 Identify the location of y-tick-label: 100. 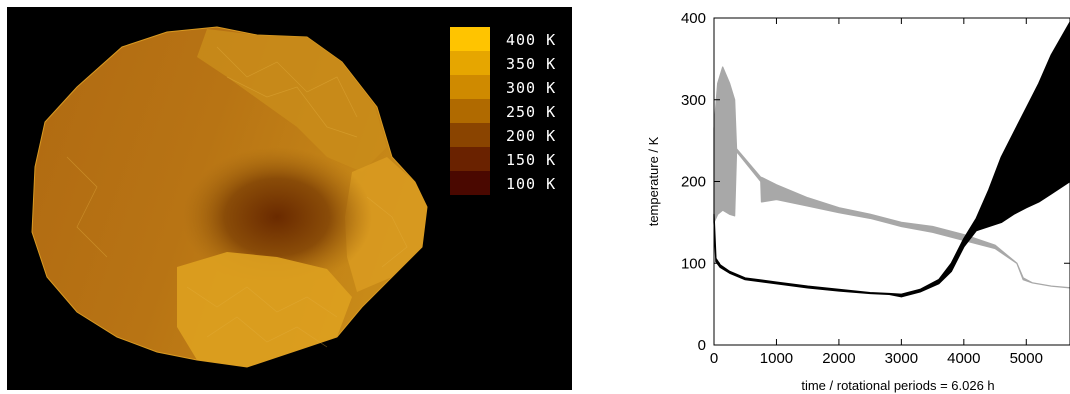
(693, 263).